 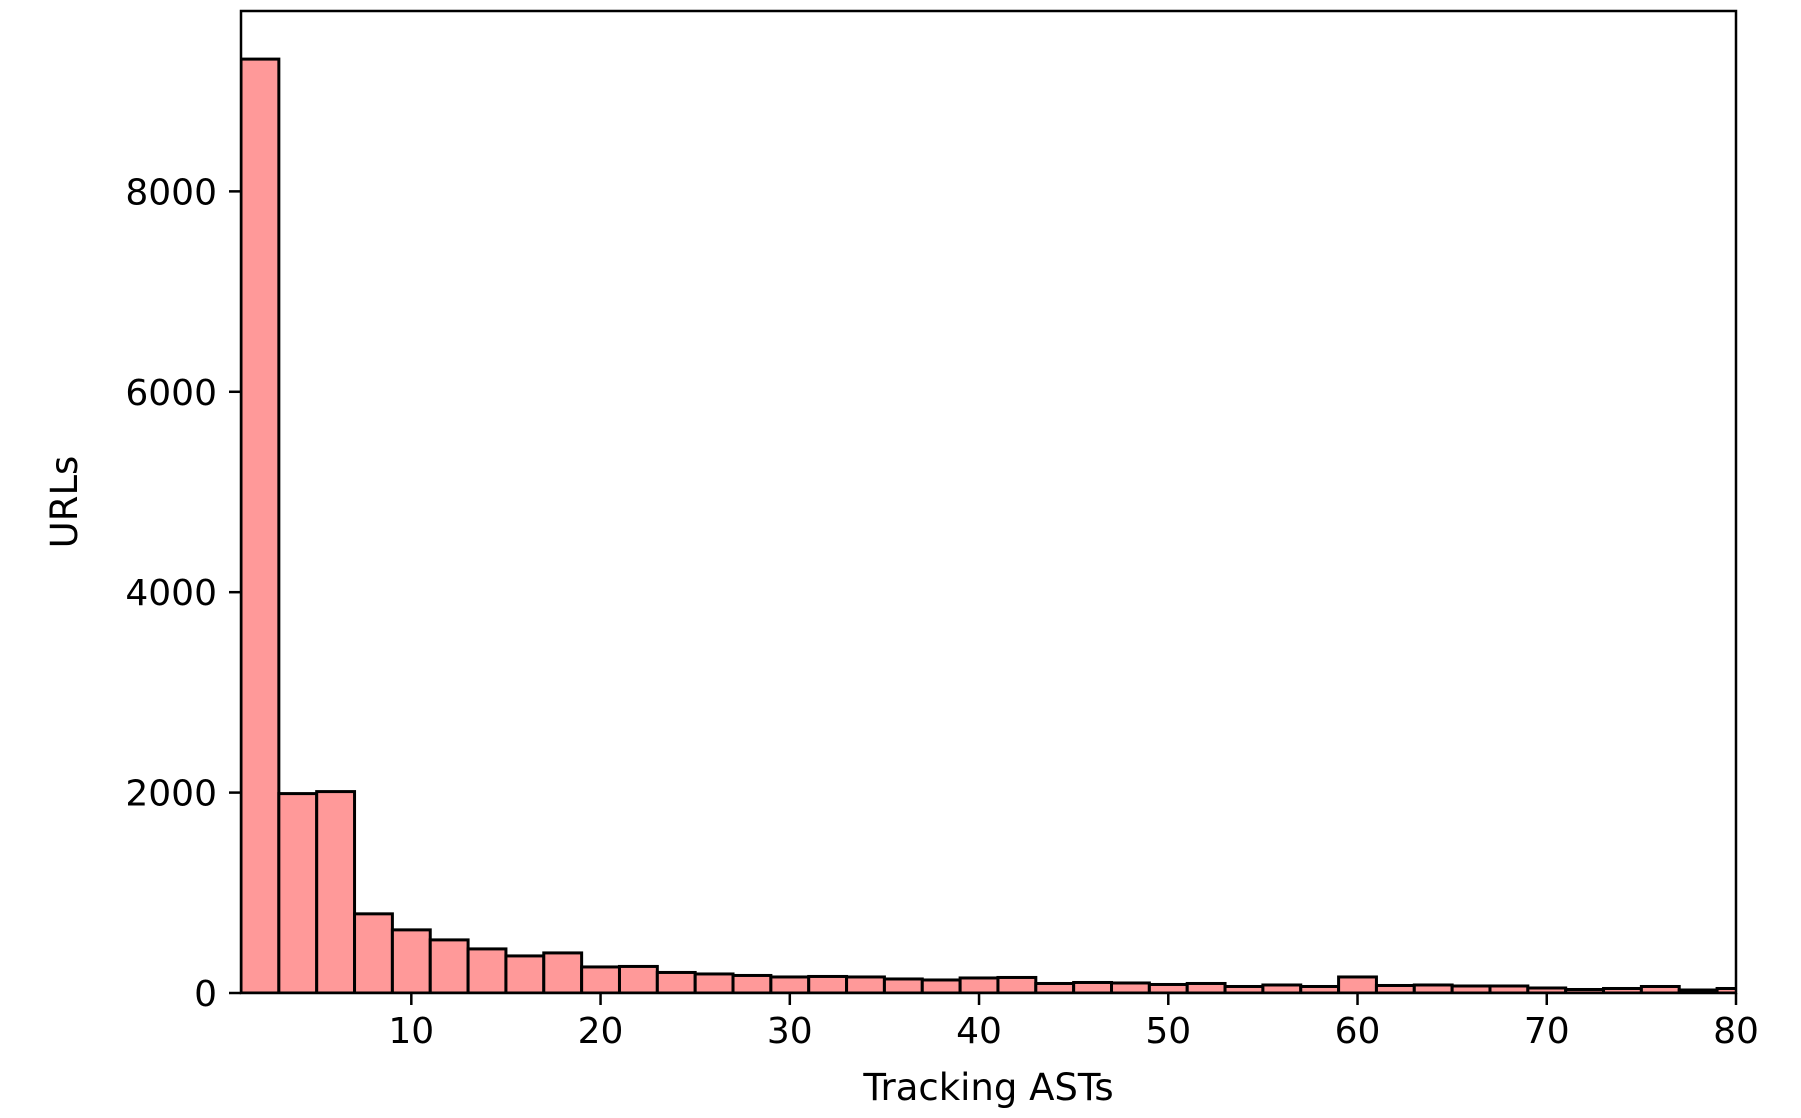 I want to click on x-axis-label: Tracking ASTs, so click(x=987, y=1087).